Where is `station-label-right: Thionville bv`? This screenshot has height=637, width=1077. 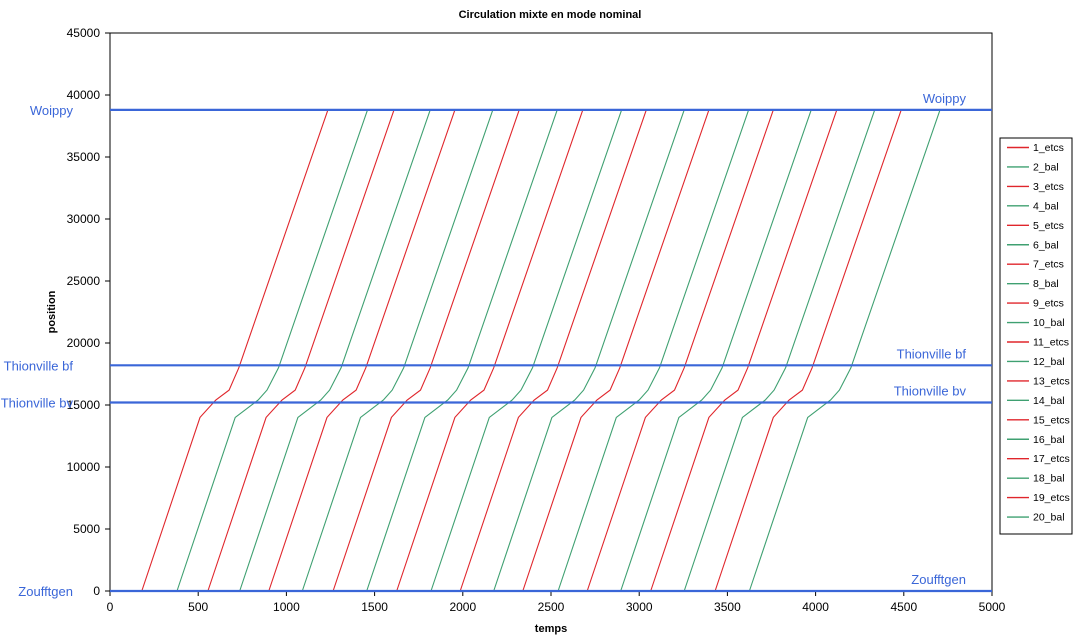
station-label-right: Thionville bv is located at coordinates (930, 391).